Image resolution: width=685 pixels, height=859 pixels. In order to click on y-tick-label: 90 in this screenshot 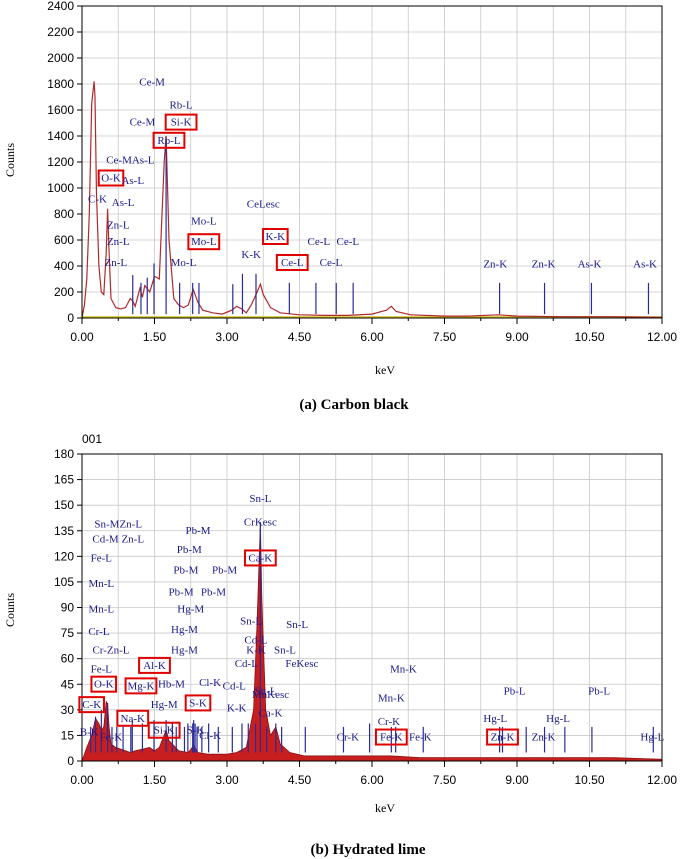, I will do `click(68, 608)`.